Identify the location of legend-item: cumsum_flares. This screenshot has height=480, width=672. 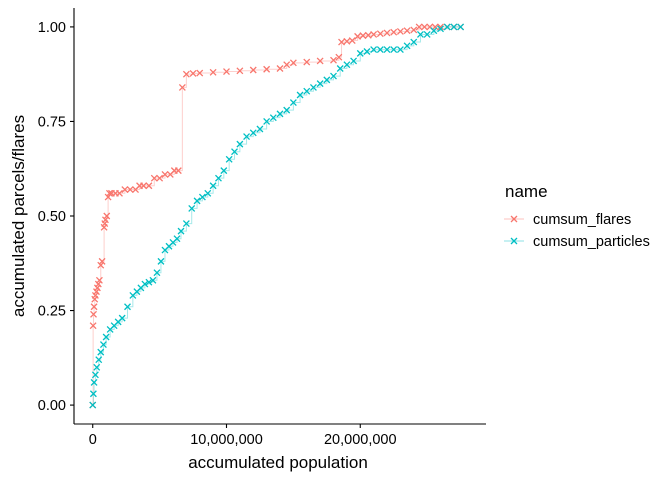
(567, 220).